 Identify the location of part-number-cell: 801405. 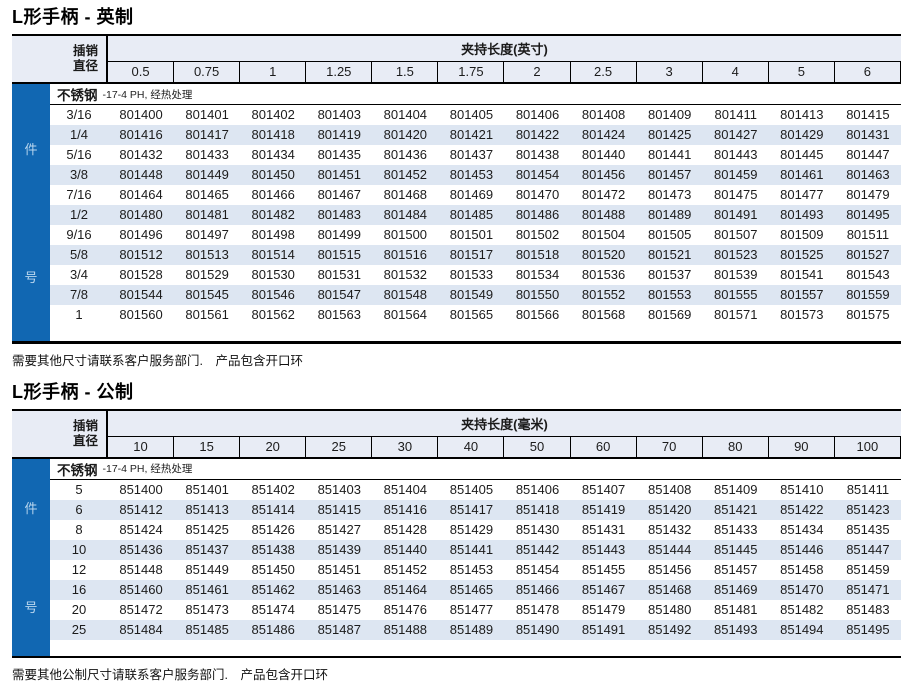
(471, 114).